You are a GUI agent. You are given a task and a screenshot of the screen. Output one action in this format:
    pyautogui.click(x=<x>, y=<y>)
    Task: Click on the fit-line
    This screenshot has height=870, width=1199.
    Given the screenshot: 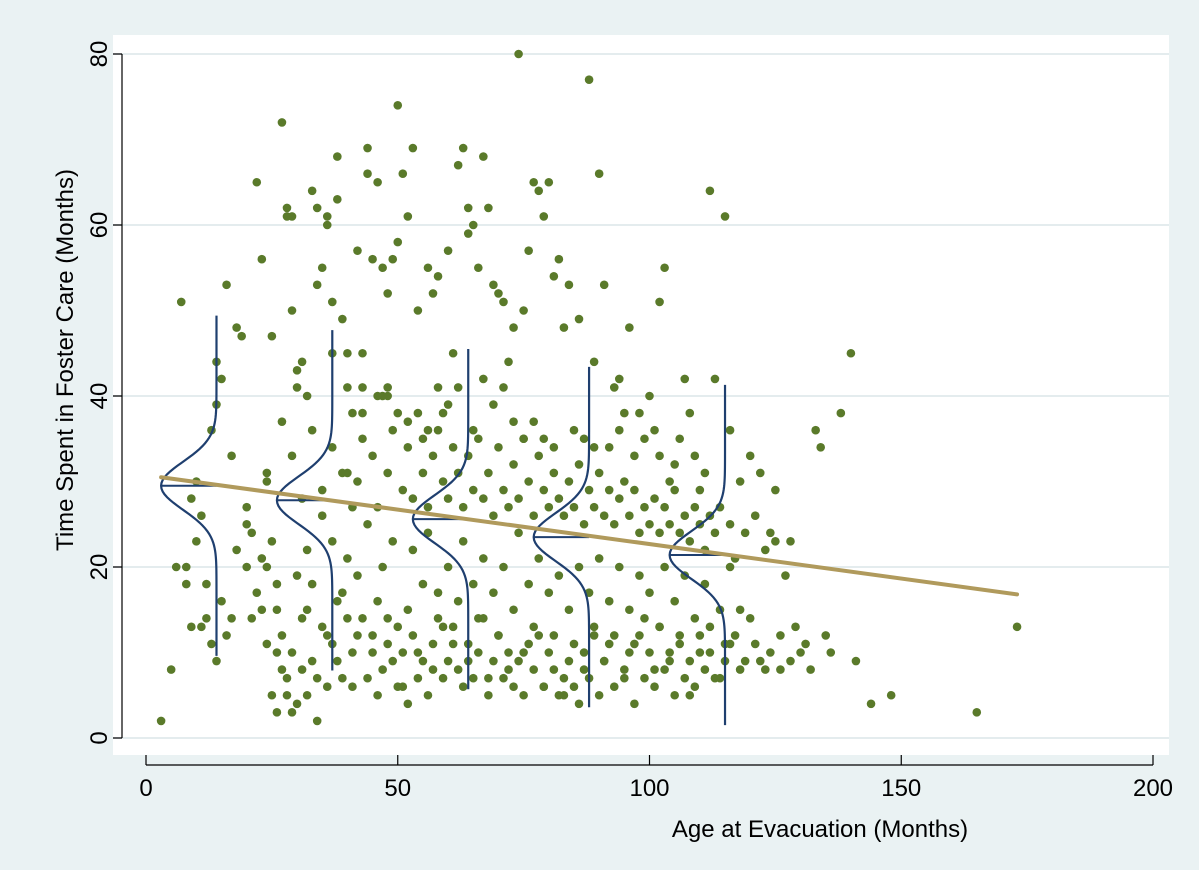 What is the action you would take?
    pyautogui.click(x=589, y=536)
    